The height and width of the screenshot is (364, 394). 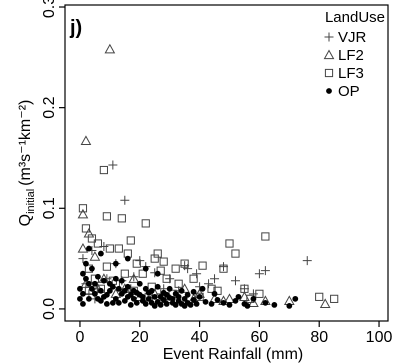 I want to click on x-axis-label: Event Rainfall (mm), so click(x=233, y=354).